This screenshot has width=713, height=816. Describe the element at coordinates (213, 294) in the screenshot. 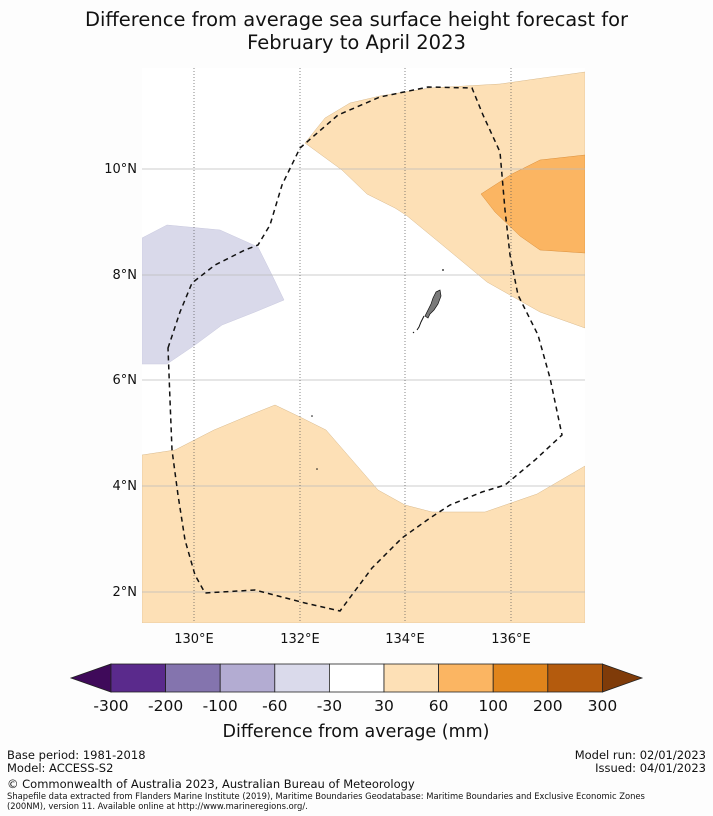

I see `light-purple-region` at that location.